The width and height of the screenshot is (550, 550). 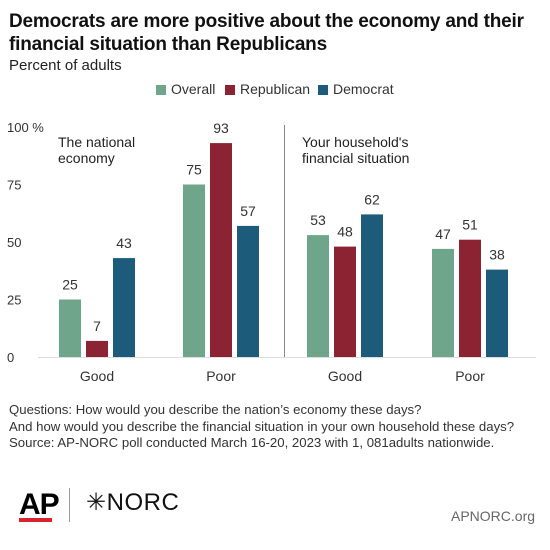 I want to click on panel-label-line2: economy, so click(x=86, y=158).